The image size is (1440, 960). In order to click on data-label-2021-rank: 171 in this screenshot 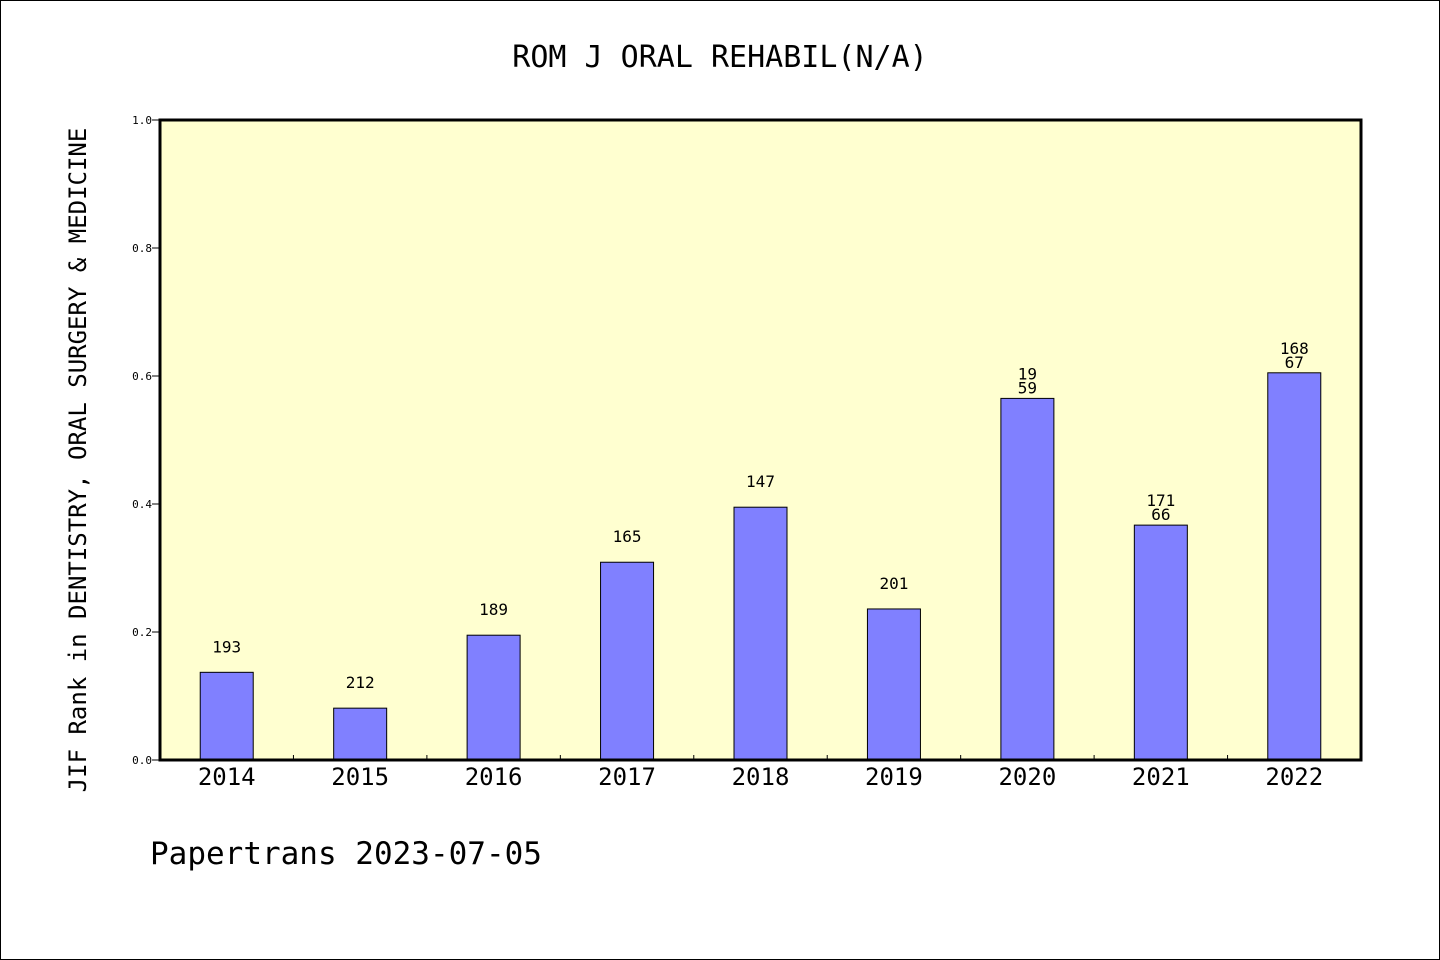, I will do `click(1160, 500)`.